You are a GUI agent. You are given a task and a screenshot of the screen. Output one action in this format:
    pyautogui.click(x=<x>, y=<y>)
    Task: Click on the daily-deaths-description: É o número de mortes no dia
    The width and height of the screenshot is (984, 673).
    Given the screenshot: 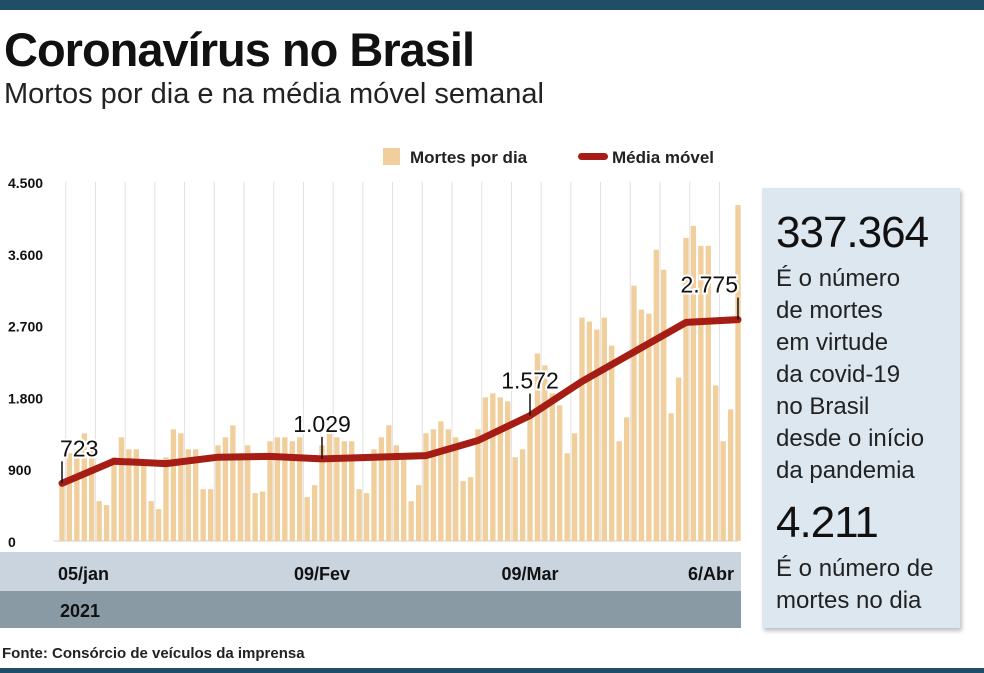 What is the action you would take?
    pyautogui.click(x=868, y=585)
    